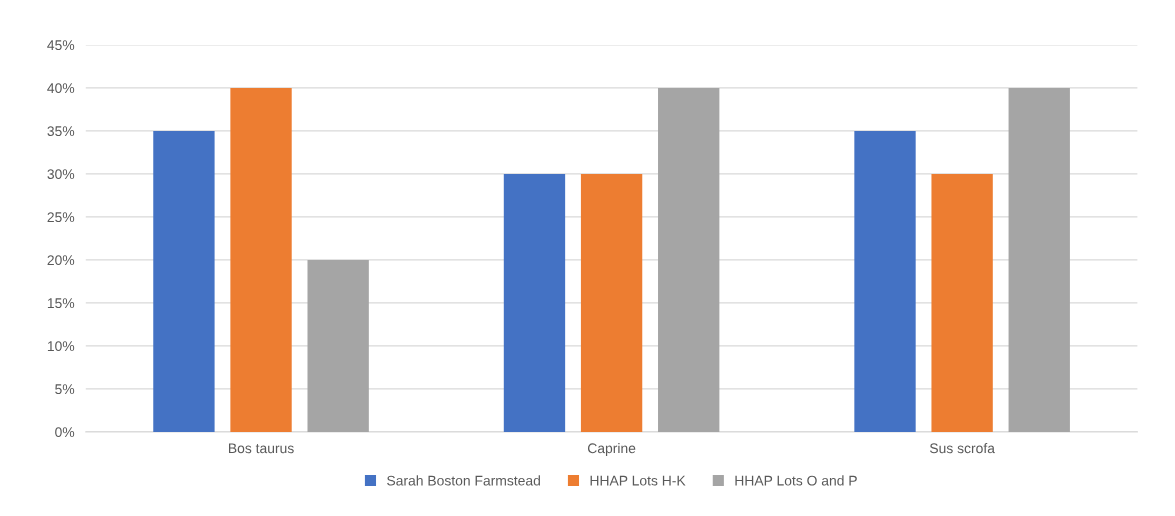 This screenshot has width=1175, height=516. Describe the element at coordinates (61, 346) in the screenshot. I see `y-tick-label: 10%` at that location.